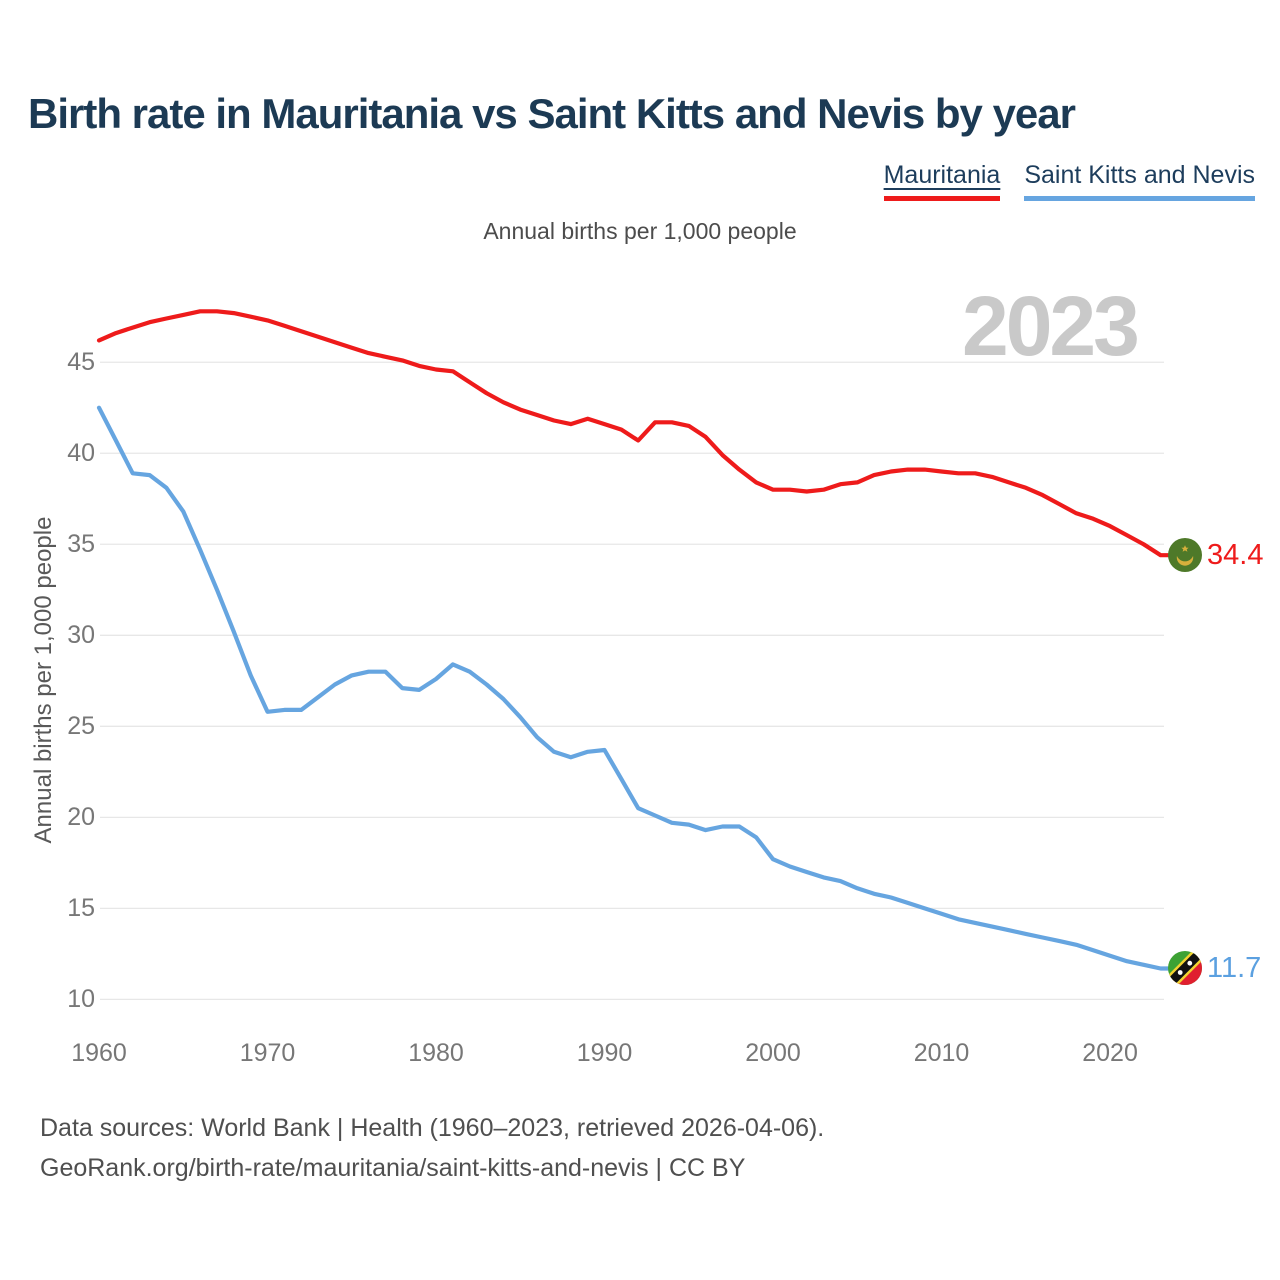  I want to click on legend: Mauritania Saint Kitts and Nevis, so click(1069, 181).